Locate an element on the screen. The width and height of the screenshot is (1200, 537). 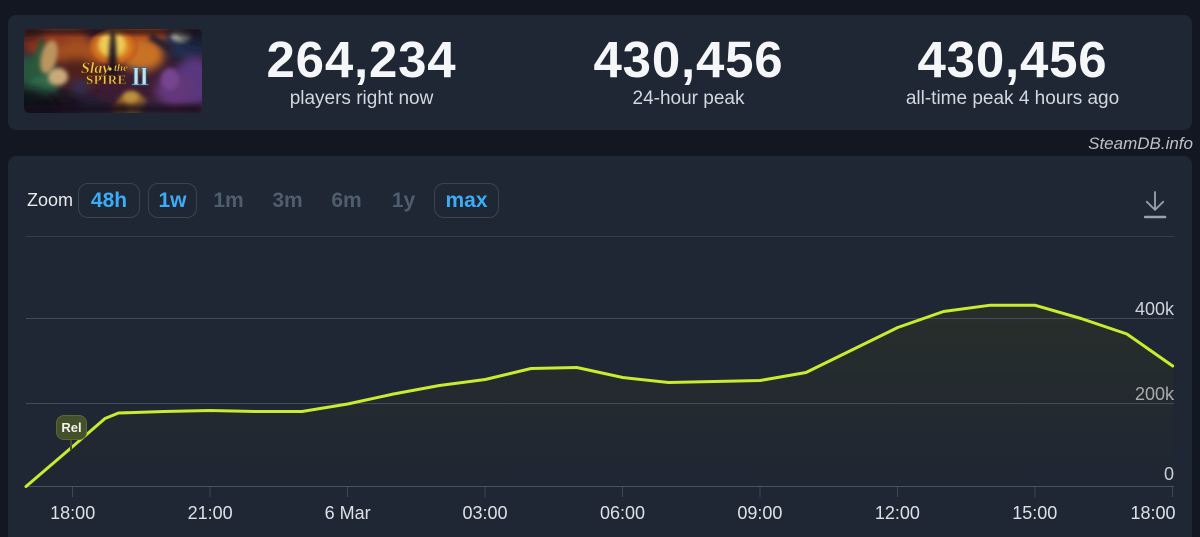
svg-text: the is located at coordinates (121, 68).